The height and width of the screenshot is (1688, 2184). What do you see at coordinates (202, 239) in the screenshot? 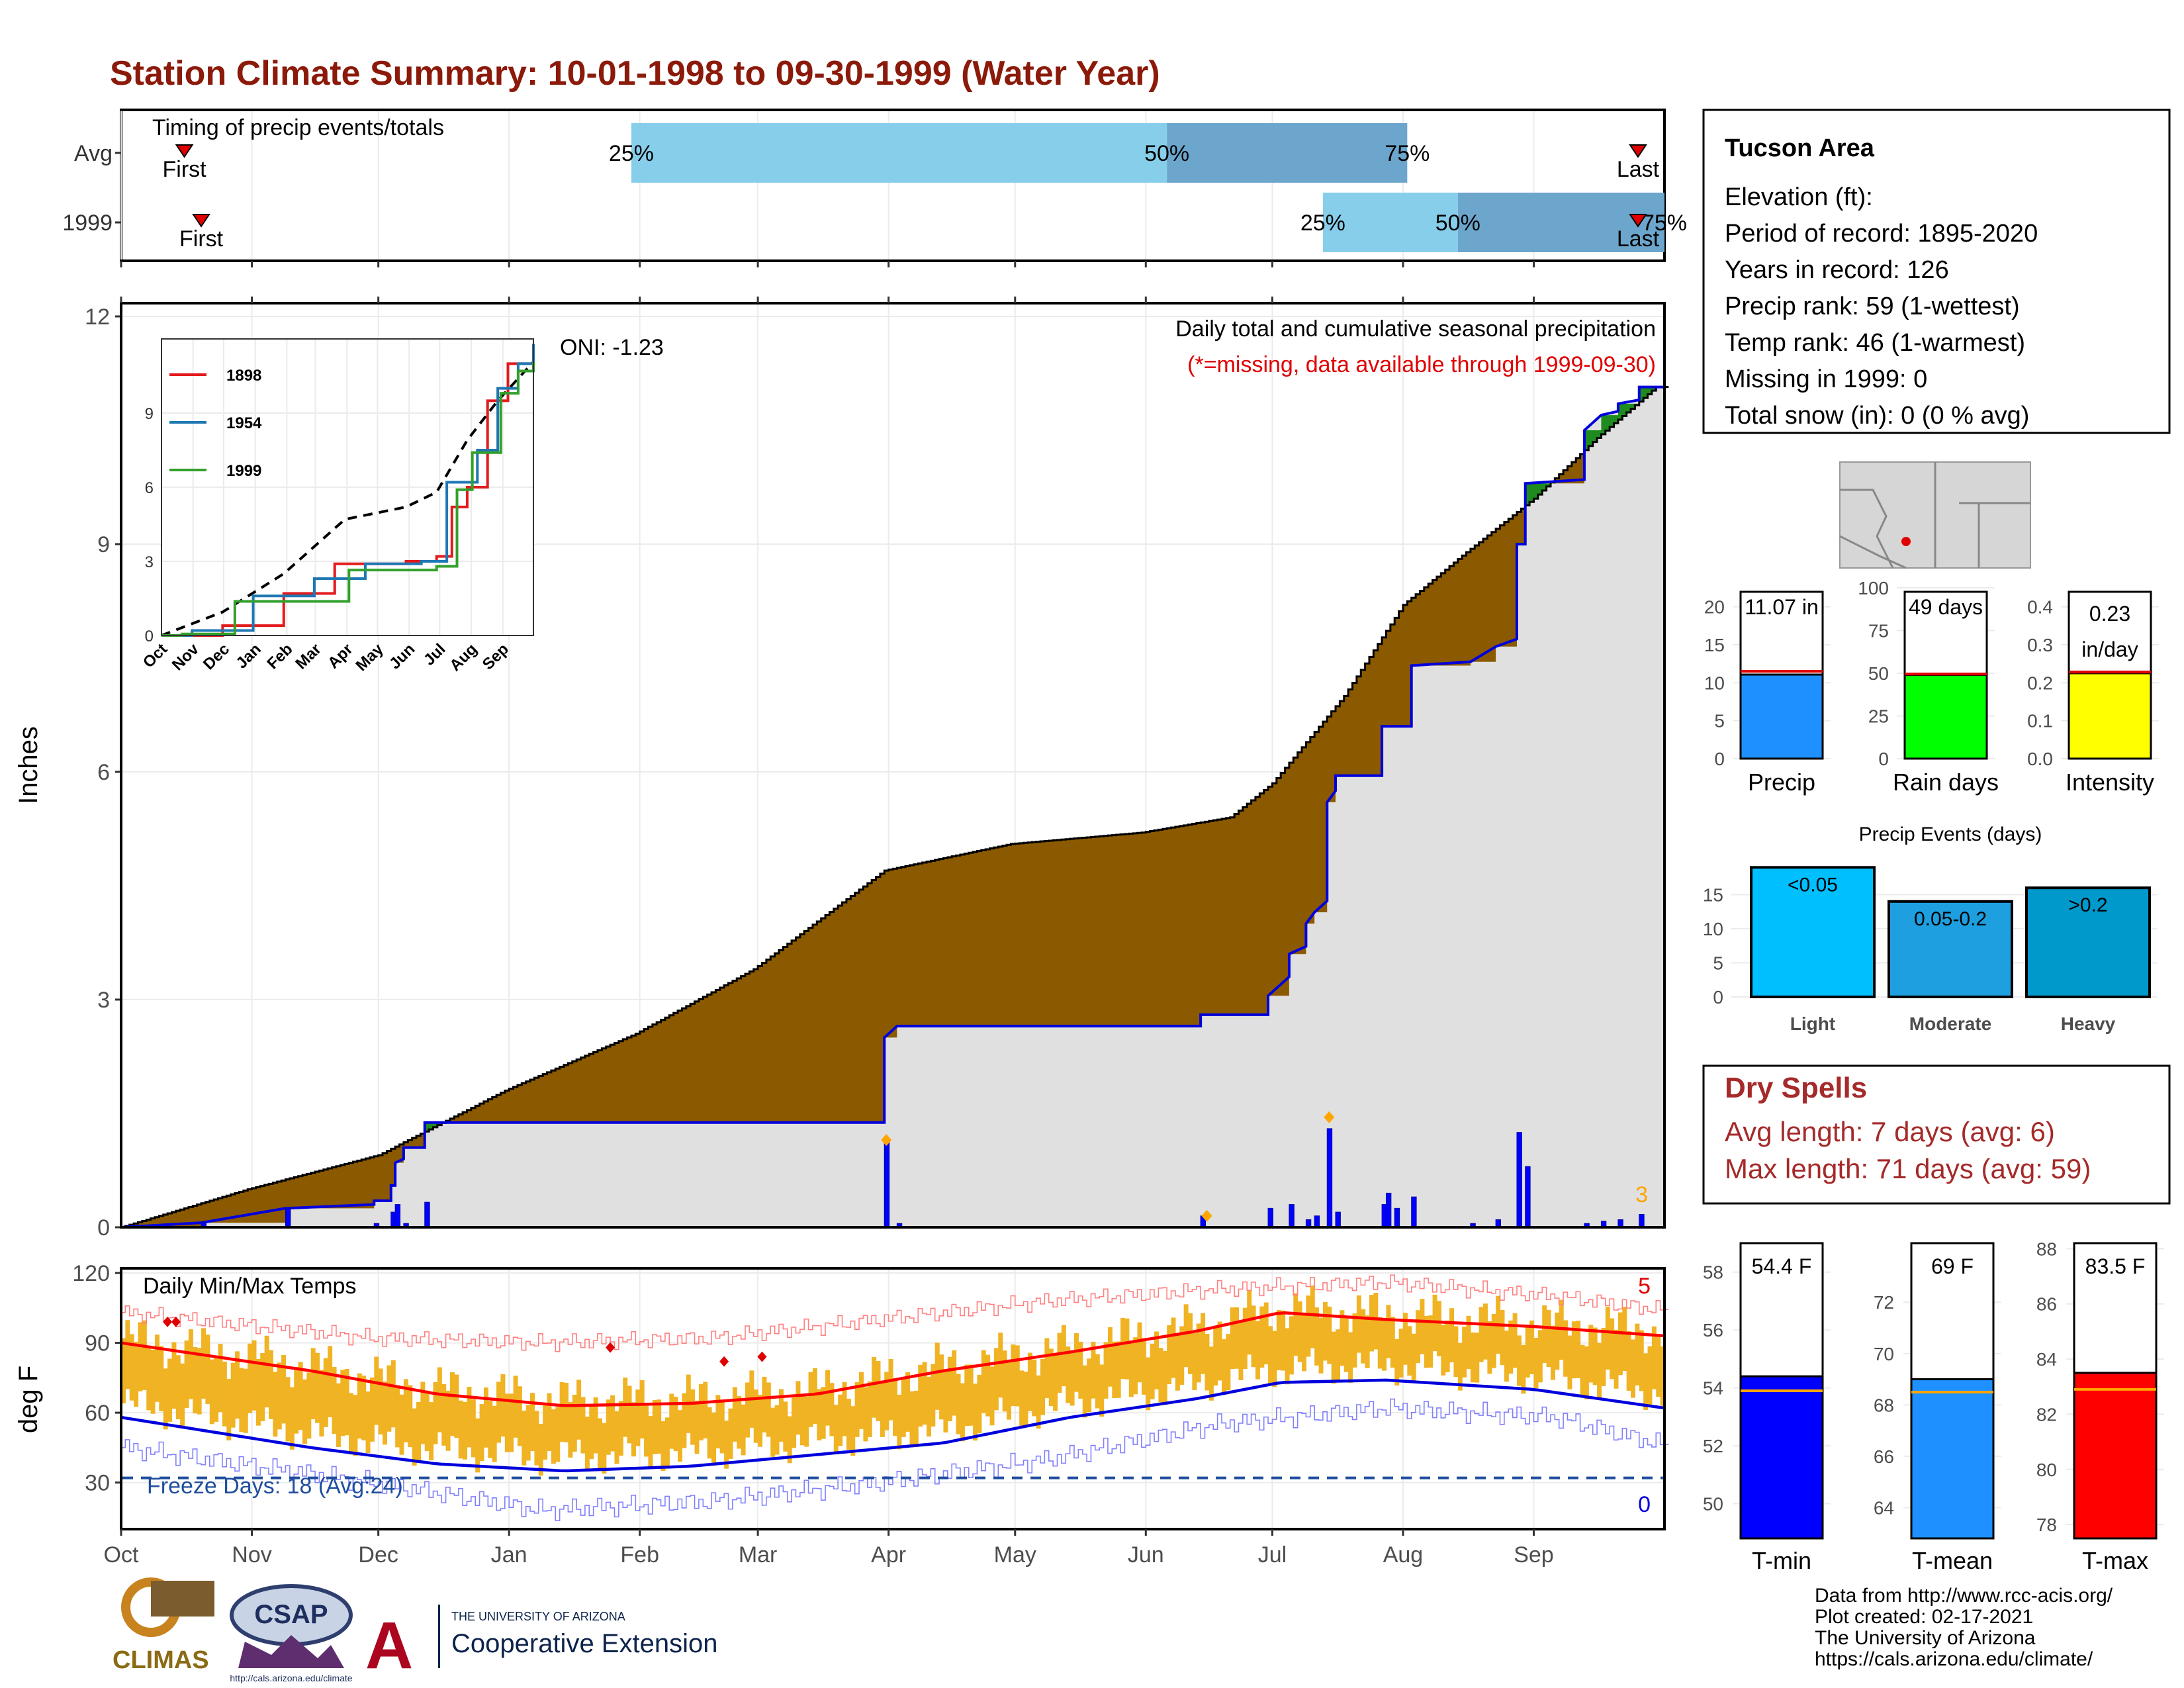
I see `first-event-label: First` at bounding box center [202, 239].